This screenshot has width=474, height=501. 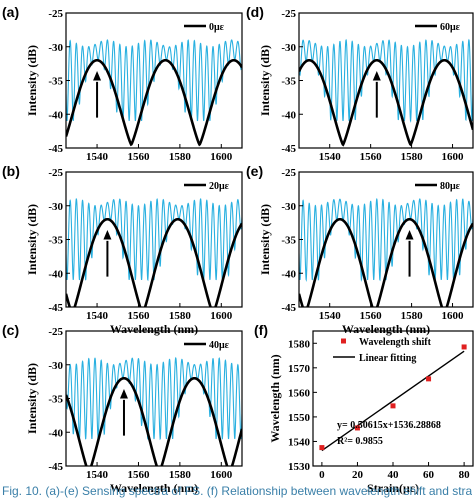 I want to click on legend-label-fit: Linear fitting, so click(x=387, y=358).